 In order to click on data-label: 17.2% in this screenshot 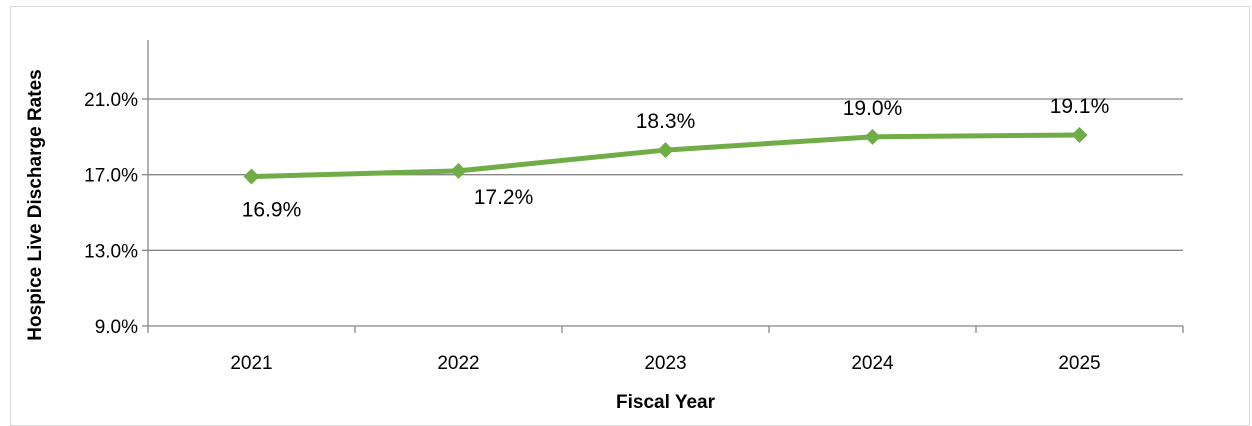, I will do `click(504, 197)`.